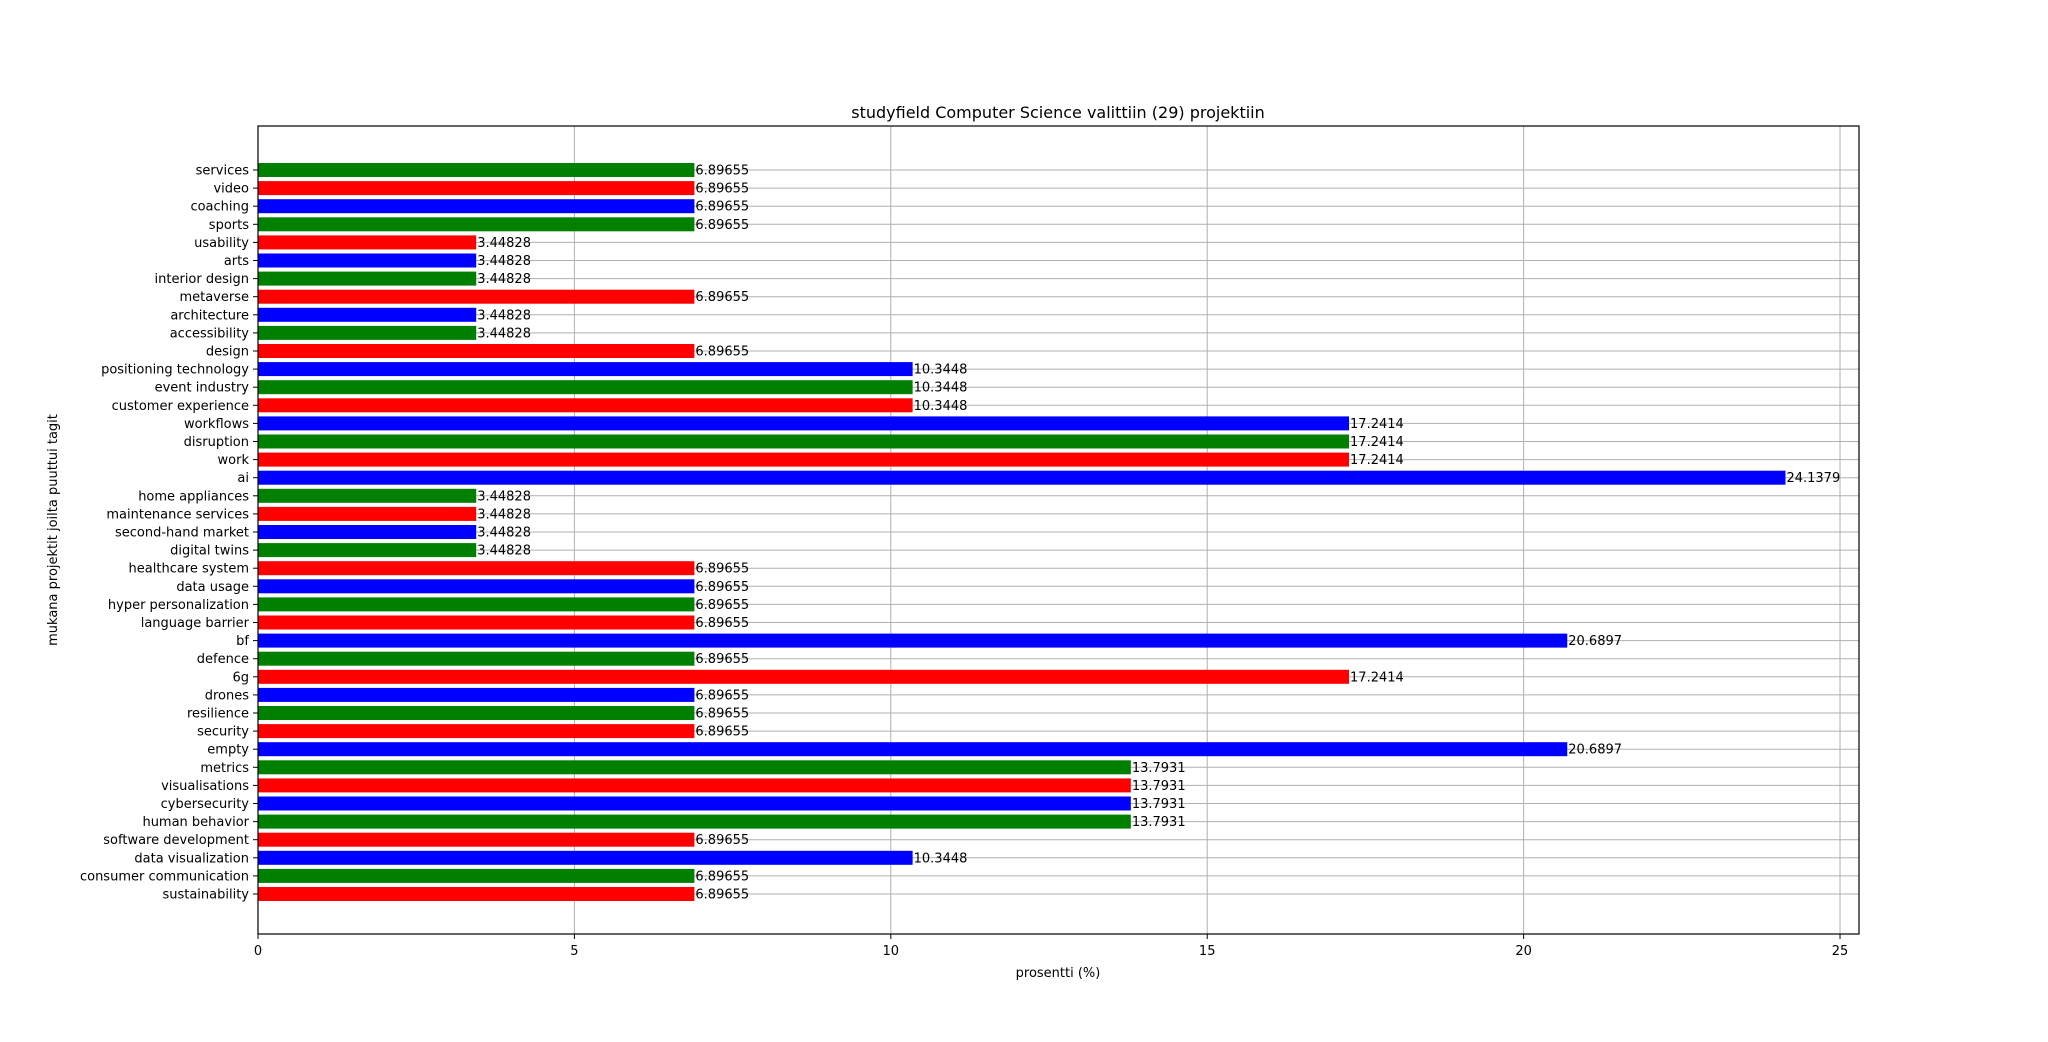 This screenshot has height=1042, width=2048. What do you see at coordinates (219, 207) in the screenshot?
I see `y-tick-label: coaching` at bounding box center [219, 207].